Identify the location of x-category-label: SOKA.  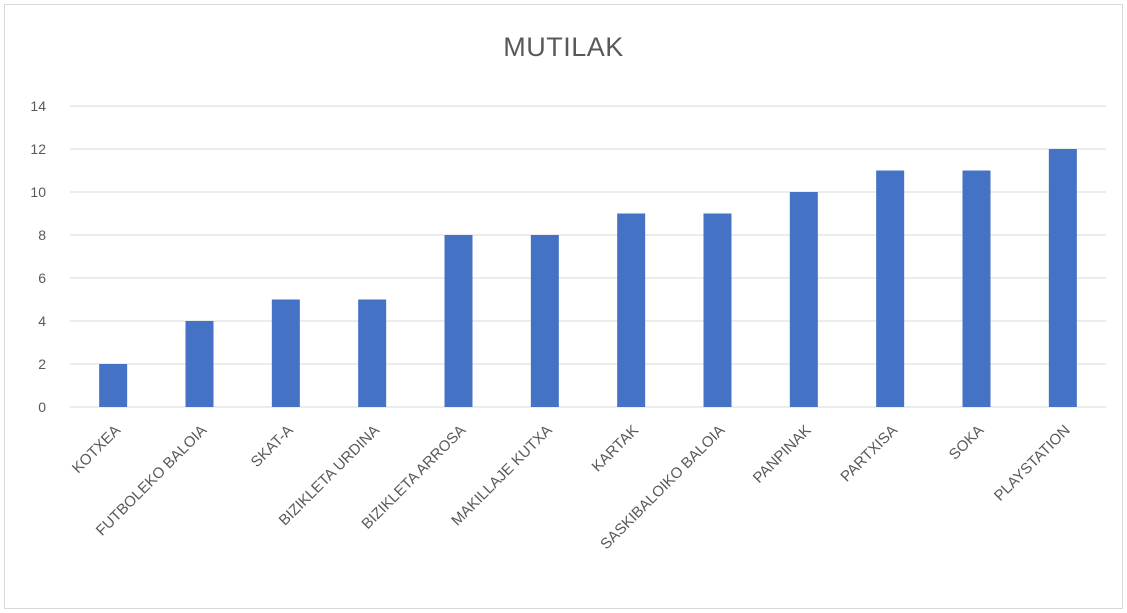
(966, 442).